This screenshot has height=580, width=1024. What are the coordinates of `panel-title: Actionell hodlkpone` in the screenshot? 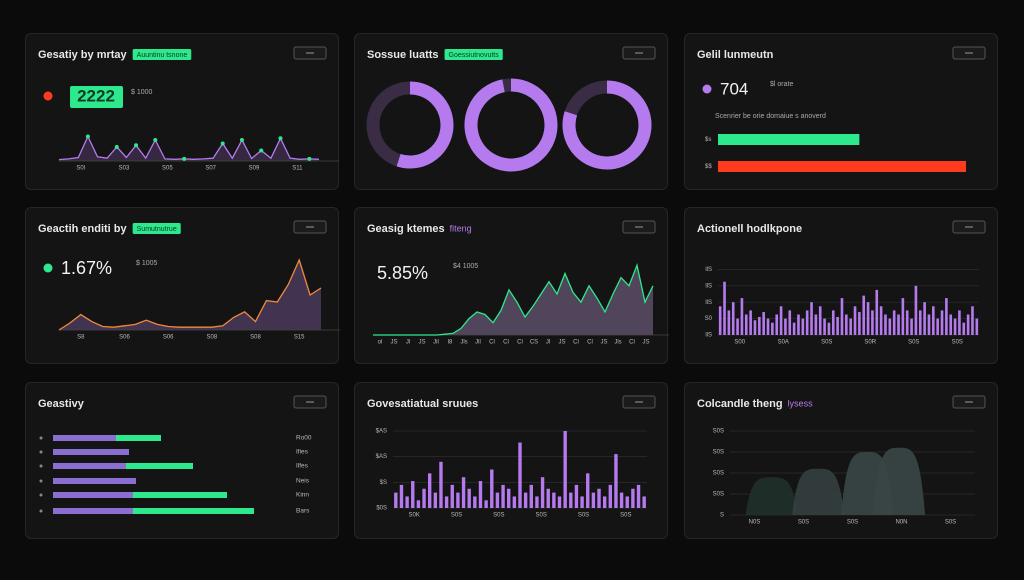 It's located at (749, 229).